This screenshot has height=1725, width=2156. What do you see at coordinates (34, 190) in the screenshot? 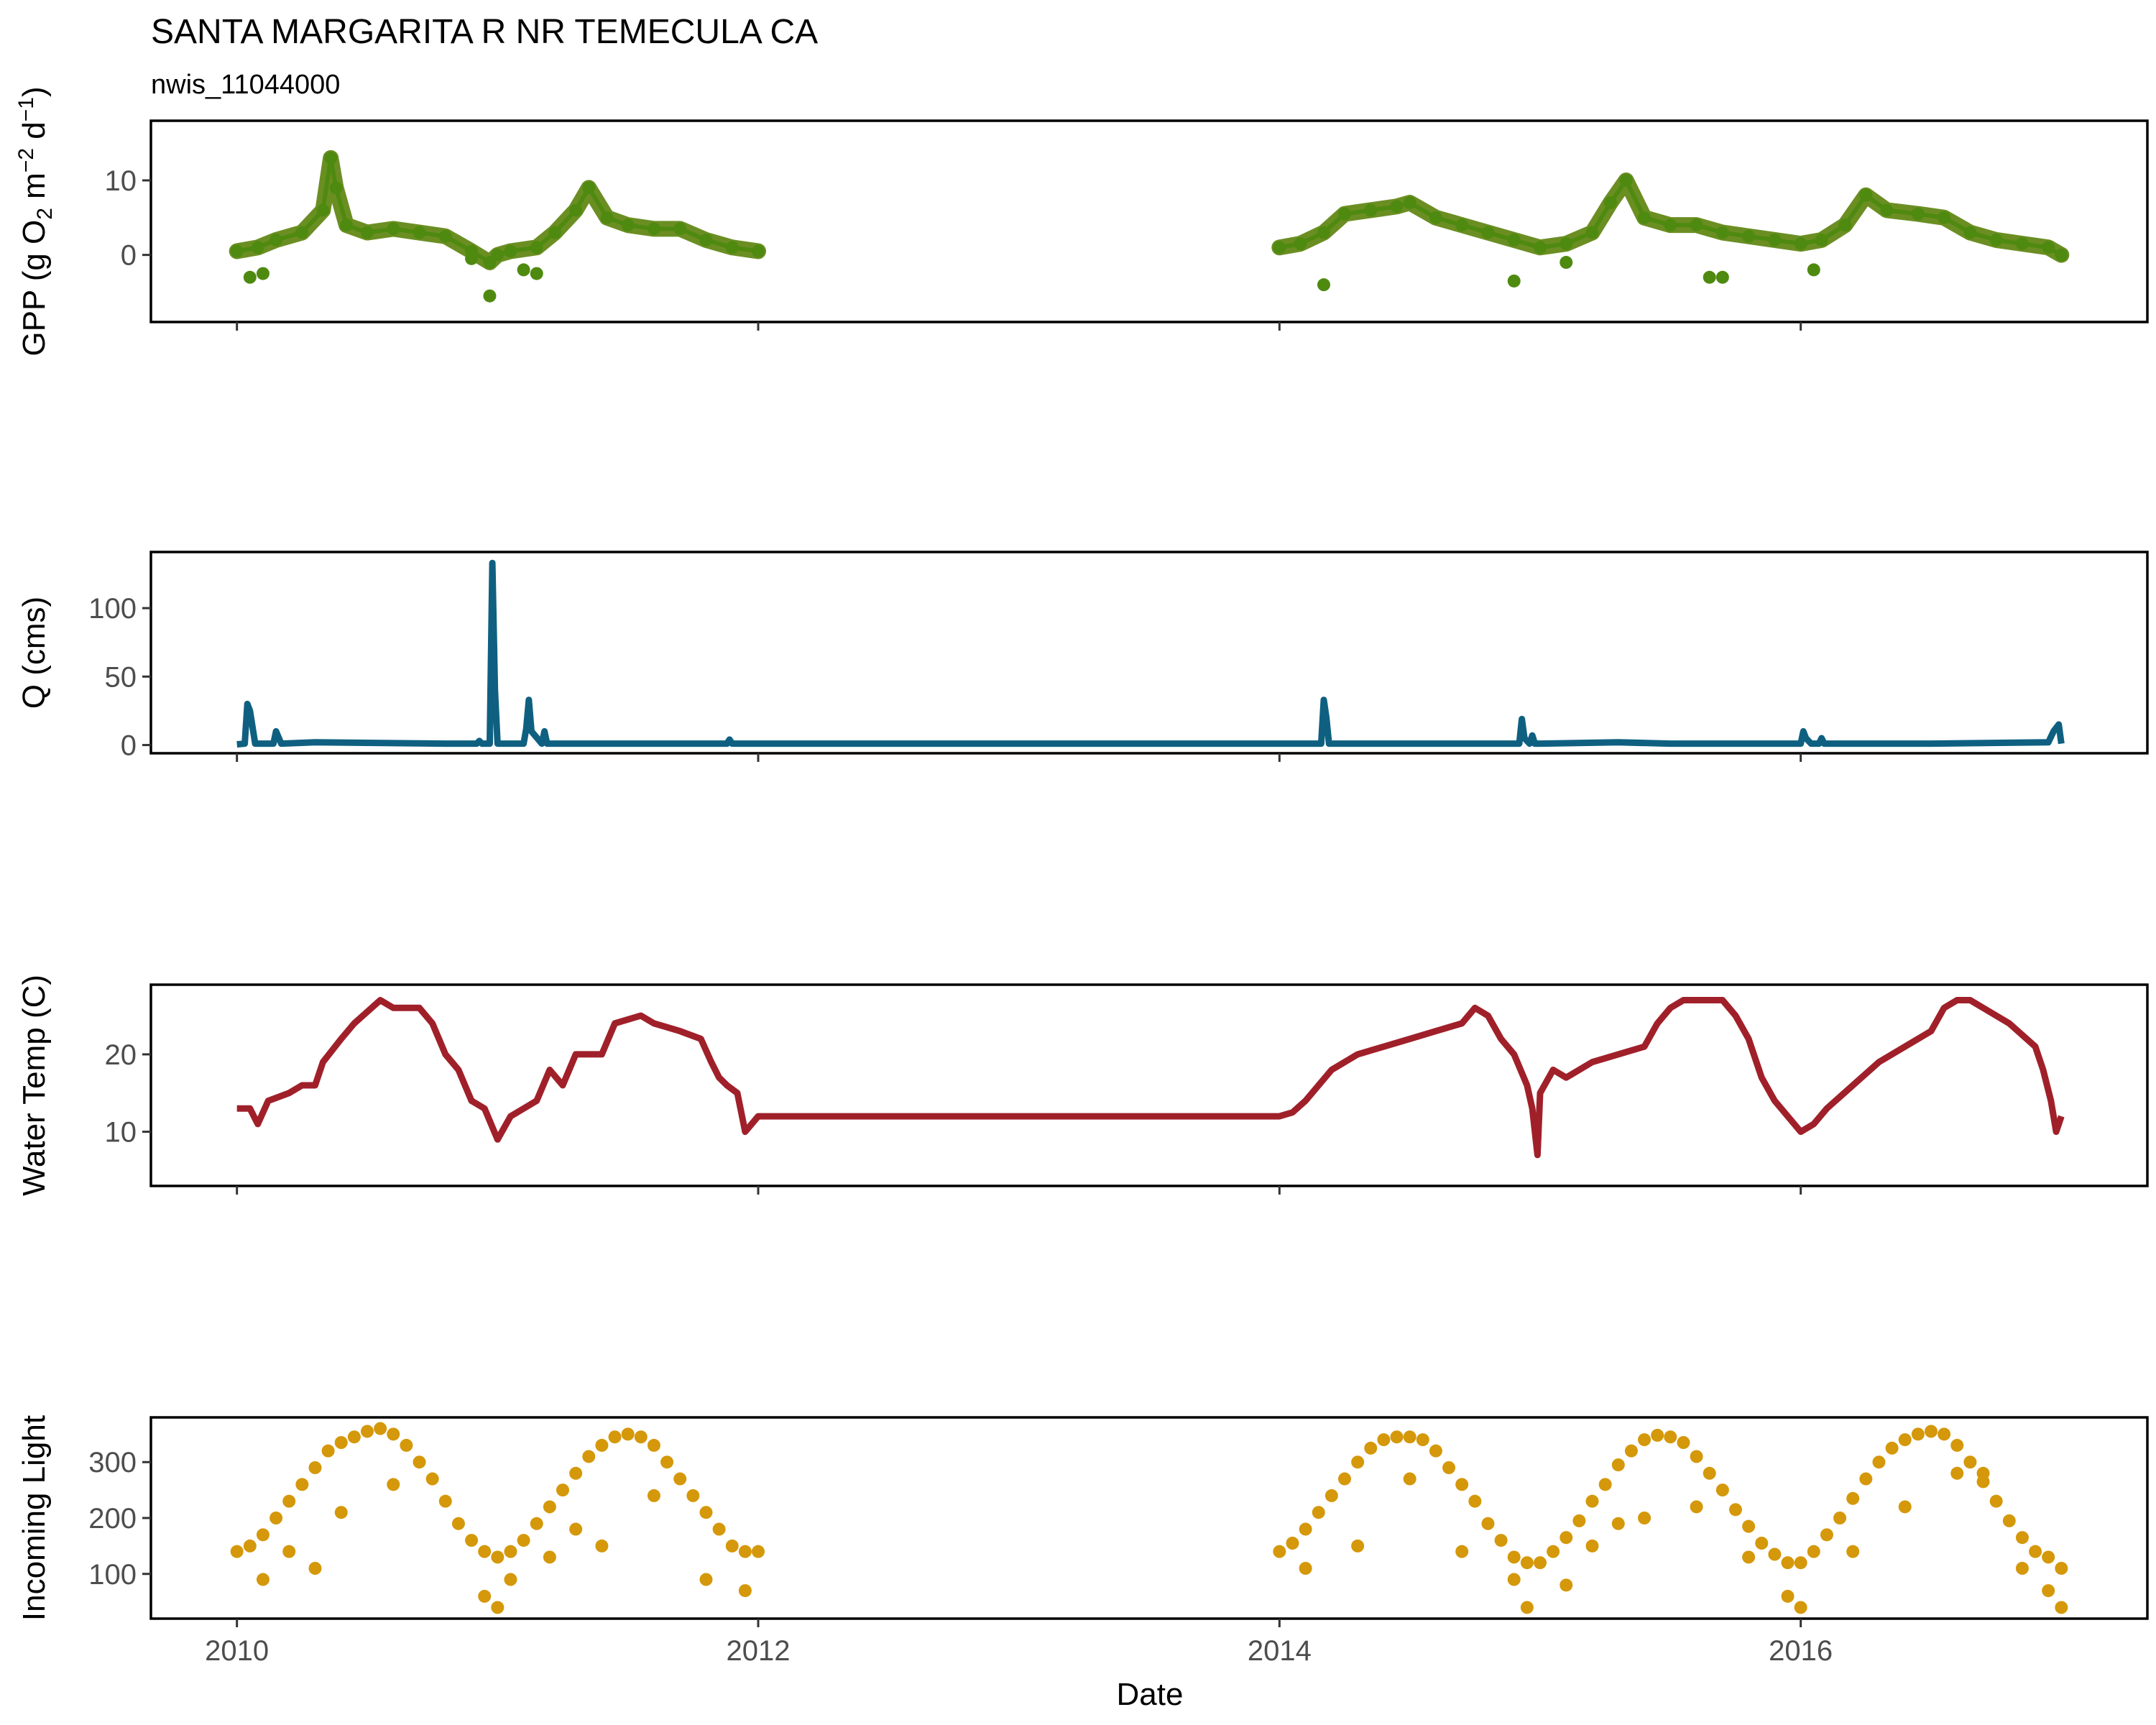
I see `y-axis-title-part: m` at bounding box center [34, 190].